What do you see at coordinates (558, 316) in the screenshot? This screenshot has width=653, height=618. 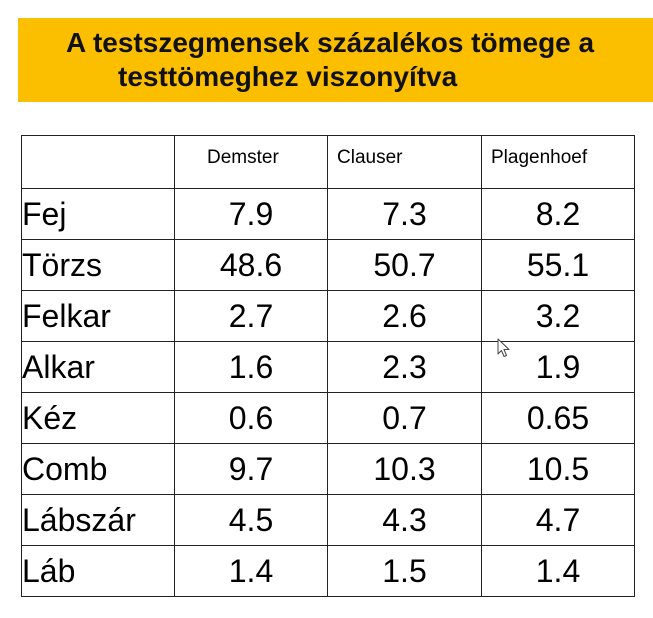 I see `value-plagenhoef: 3.2` at bounding box center [558, 316].